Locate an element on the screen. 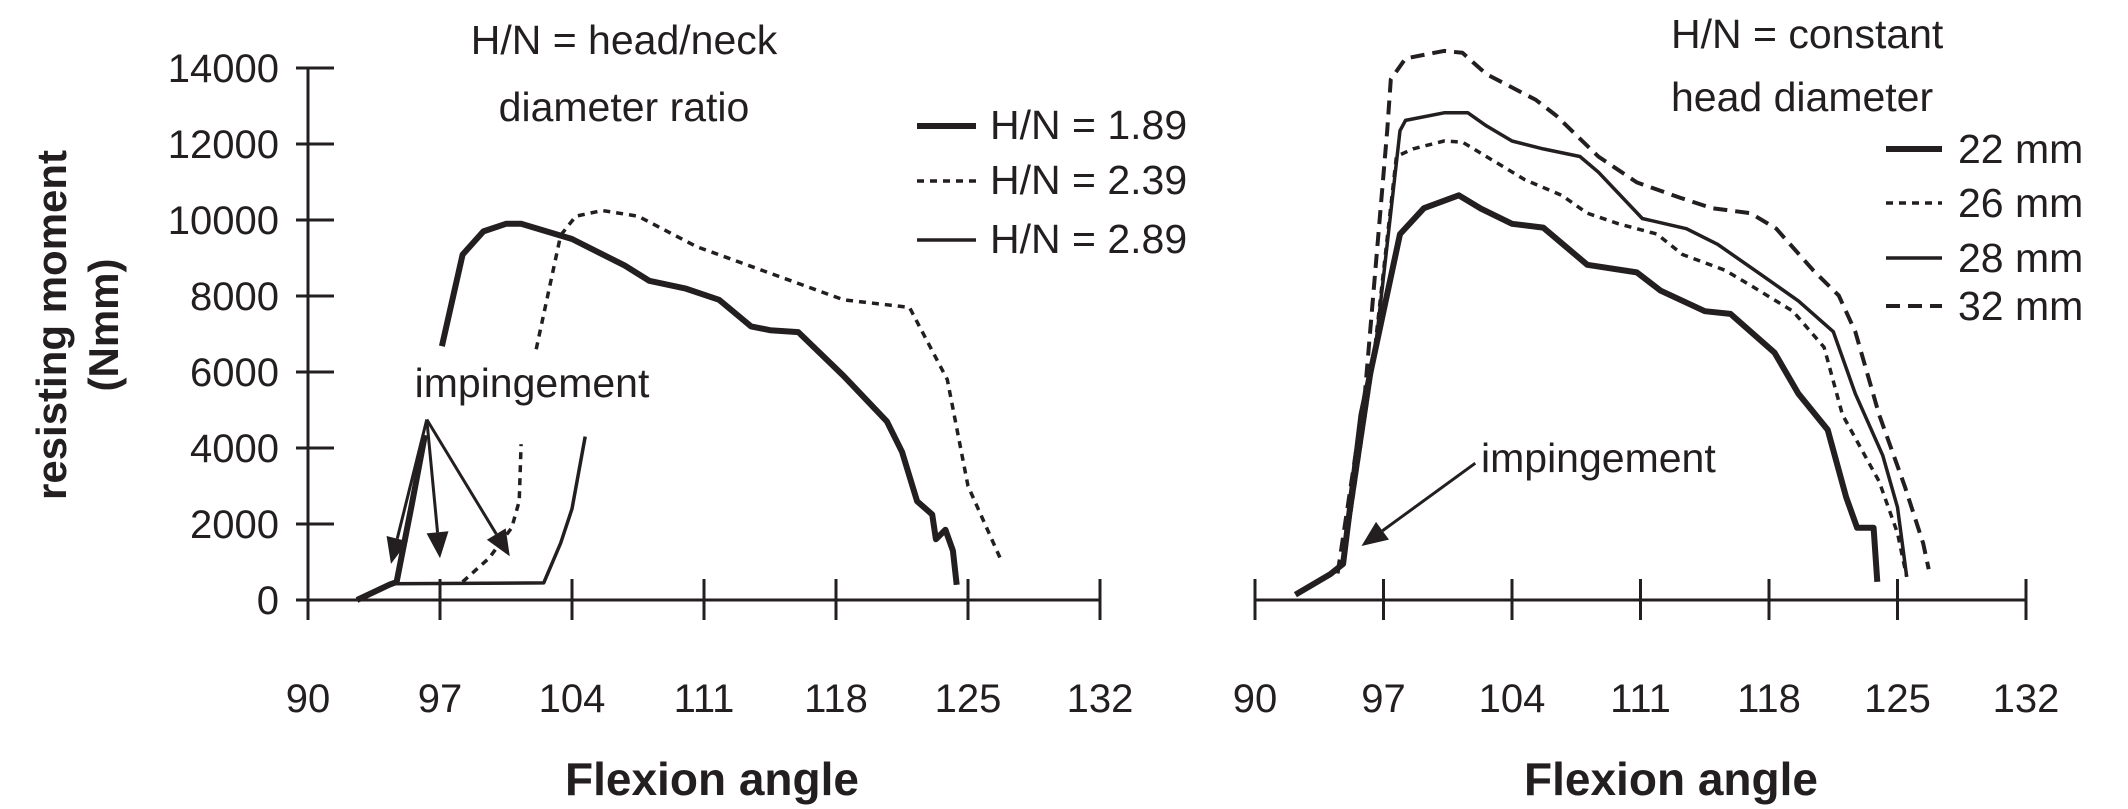 The image size is (2128, 809). left-series is located at coordinates (679, 405).